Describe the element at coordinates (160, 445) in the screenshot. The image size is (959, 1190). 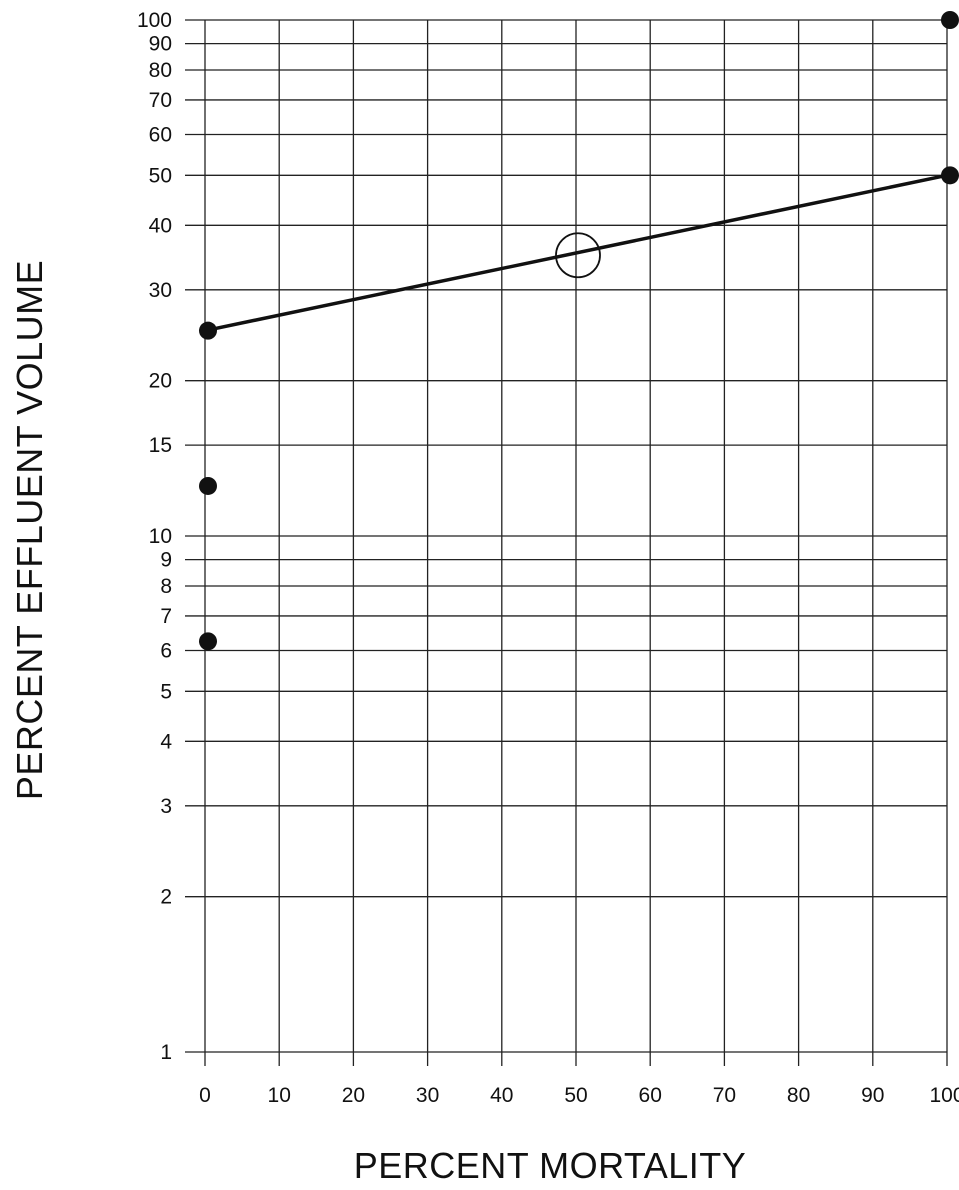
I see `y-tick-label: 15` at that location.